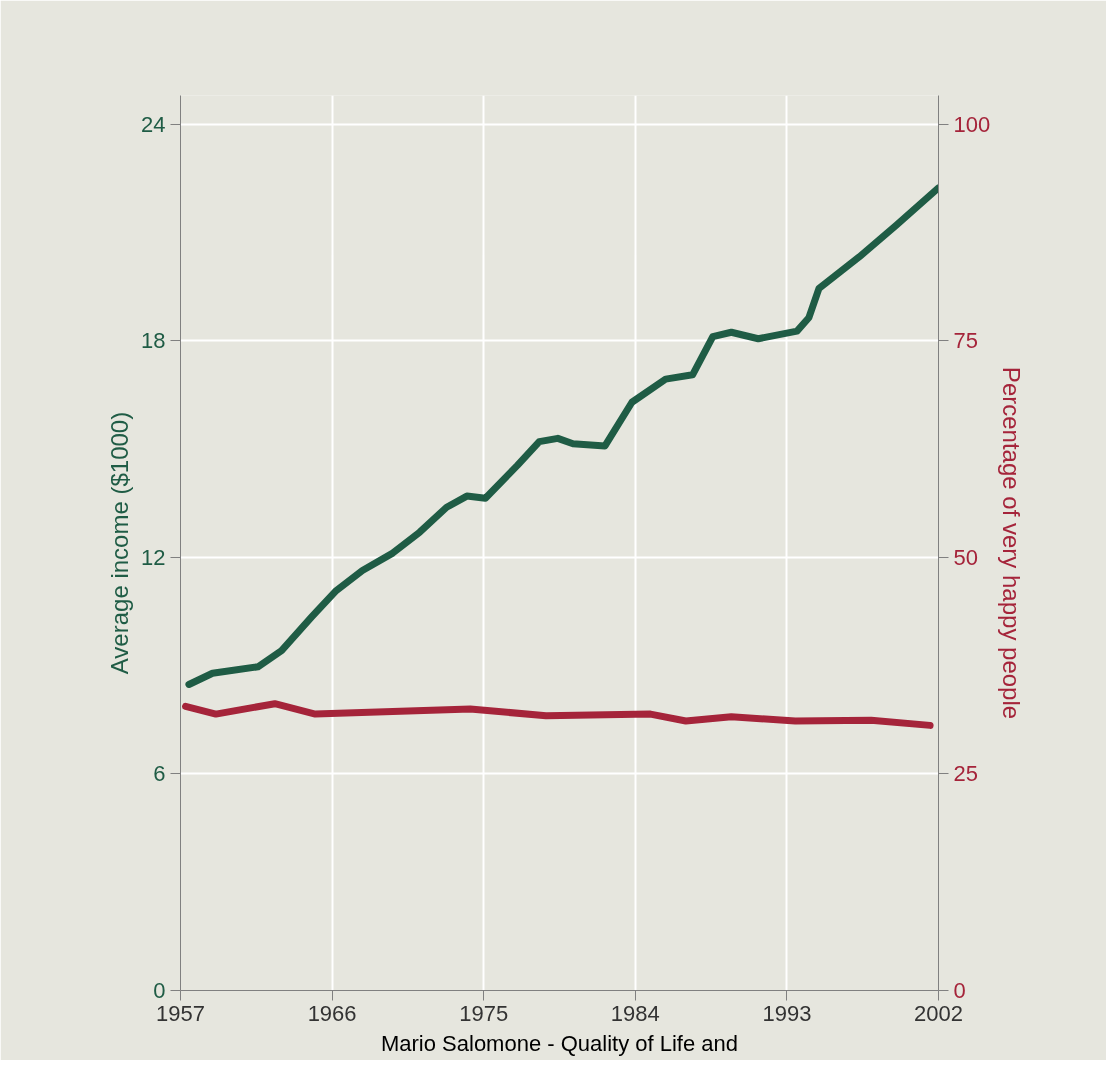 The width and height of the screenshot is (1106, 1065). Describe the element at coordinates (938, 1013) in the screenshot. I see `x-tick-label: 2002` at that location.